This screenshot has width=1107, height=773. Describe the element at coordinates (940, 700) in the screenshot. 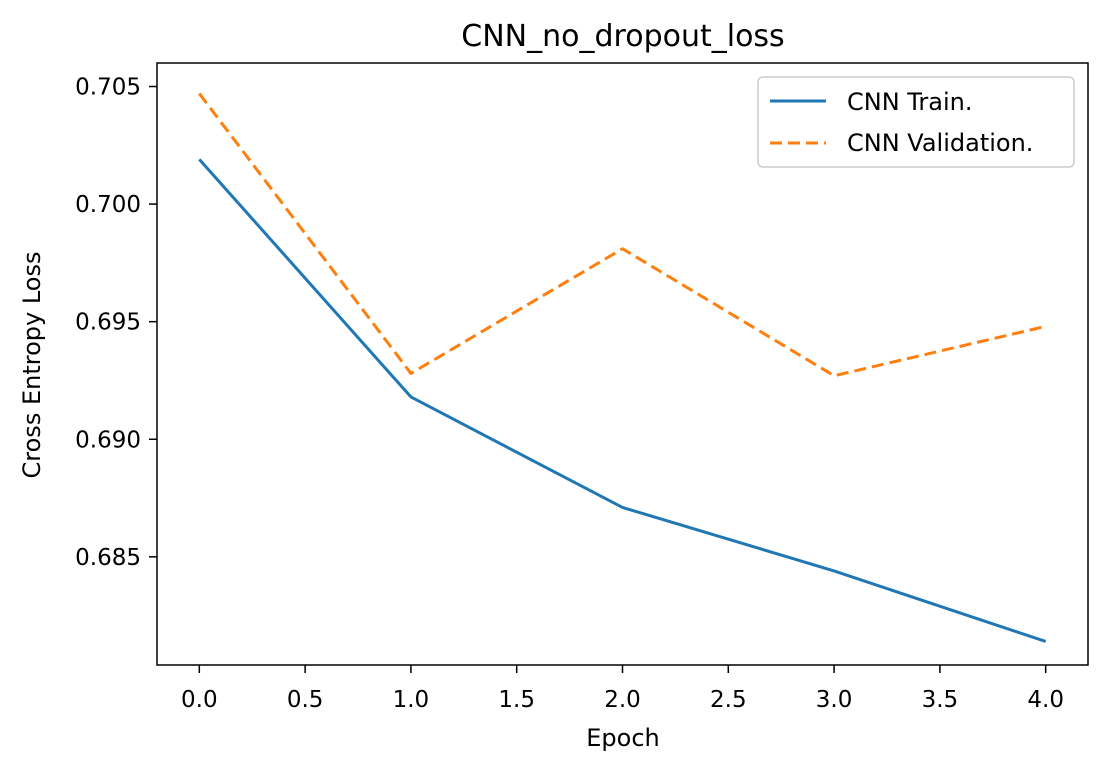

I see `x-tick-label: 3.5` at that location.